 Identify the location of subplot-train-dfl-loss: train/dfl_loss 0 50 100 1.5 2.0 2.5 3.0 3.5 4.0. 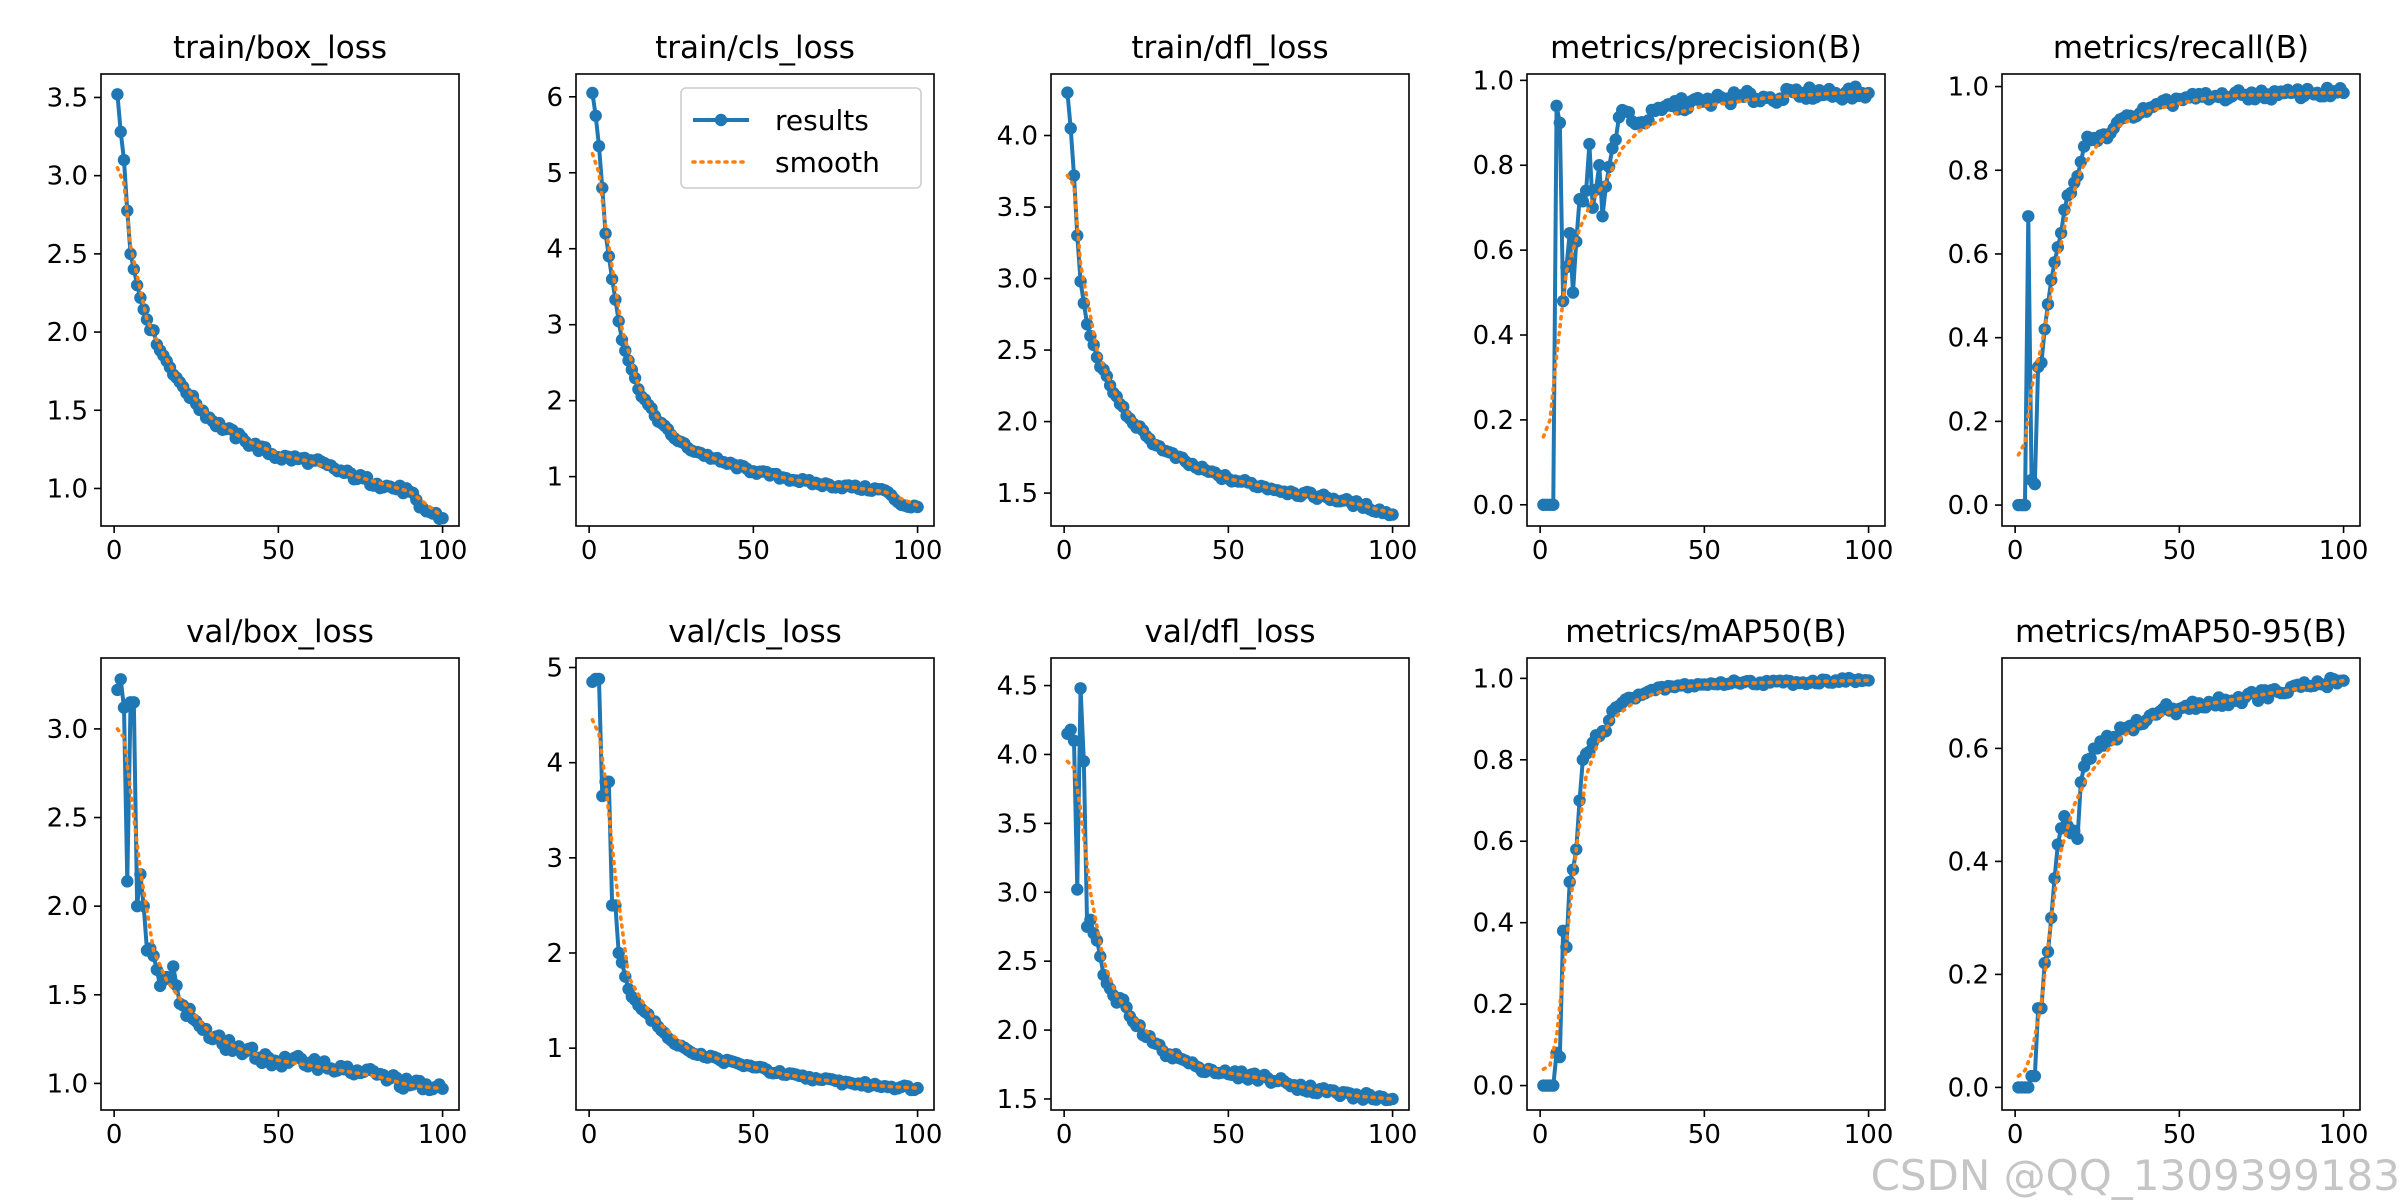
(1207, 298).